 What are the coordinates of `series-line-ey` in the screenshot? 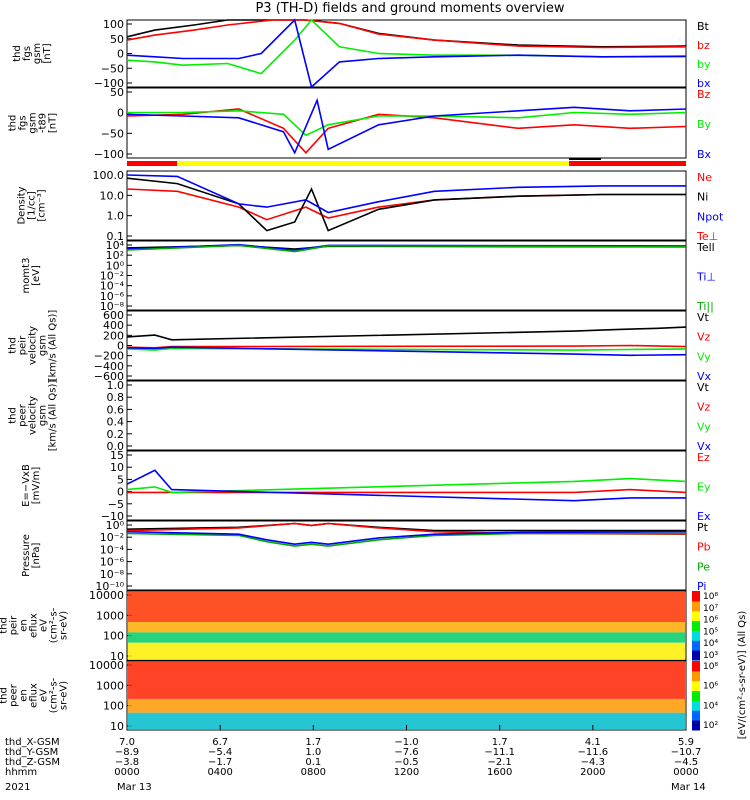 It's located at (406, 485).